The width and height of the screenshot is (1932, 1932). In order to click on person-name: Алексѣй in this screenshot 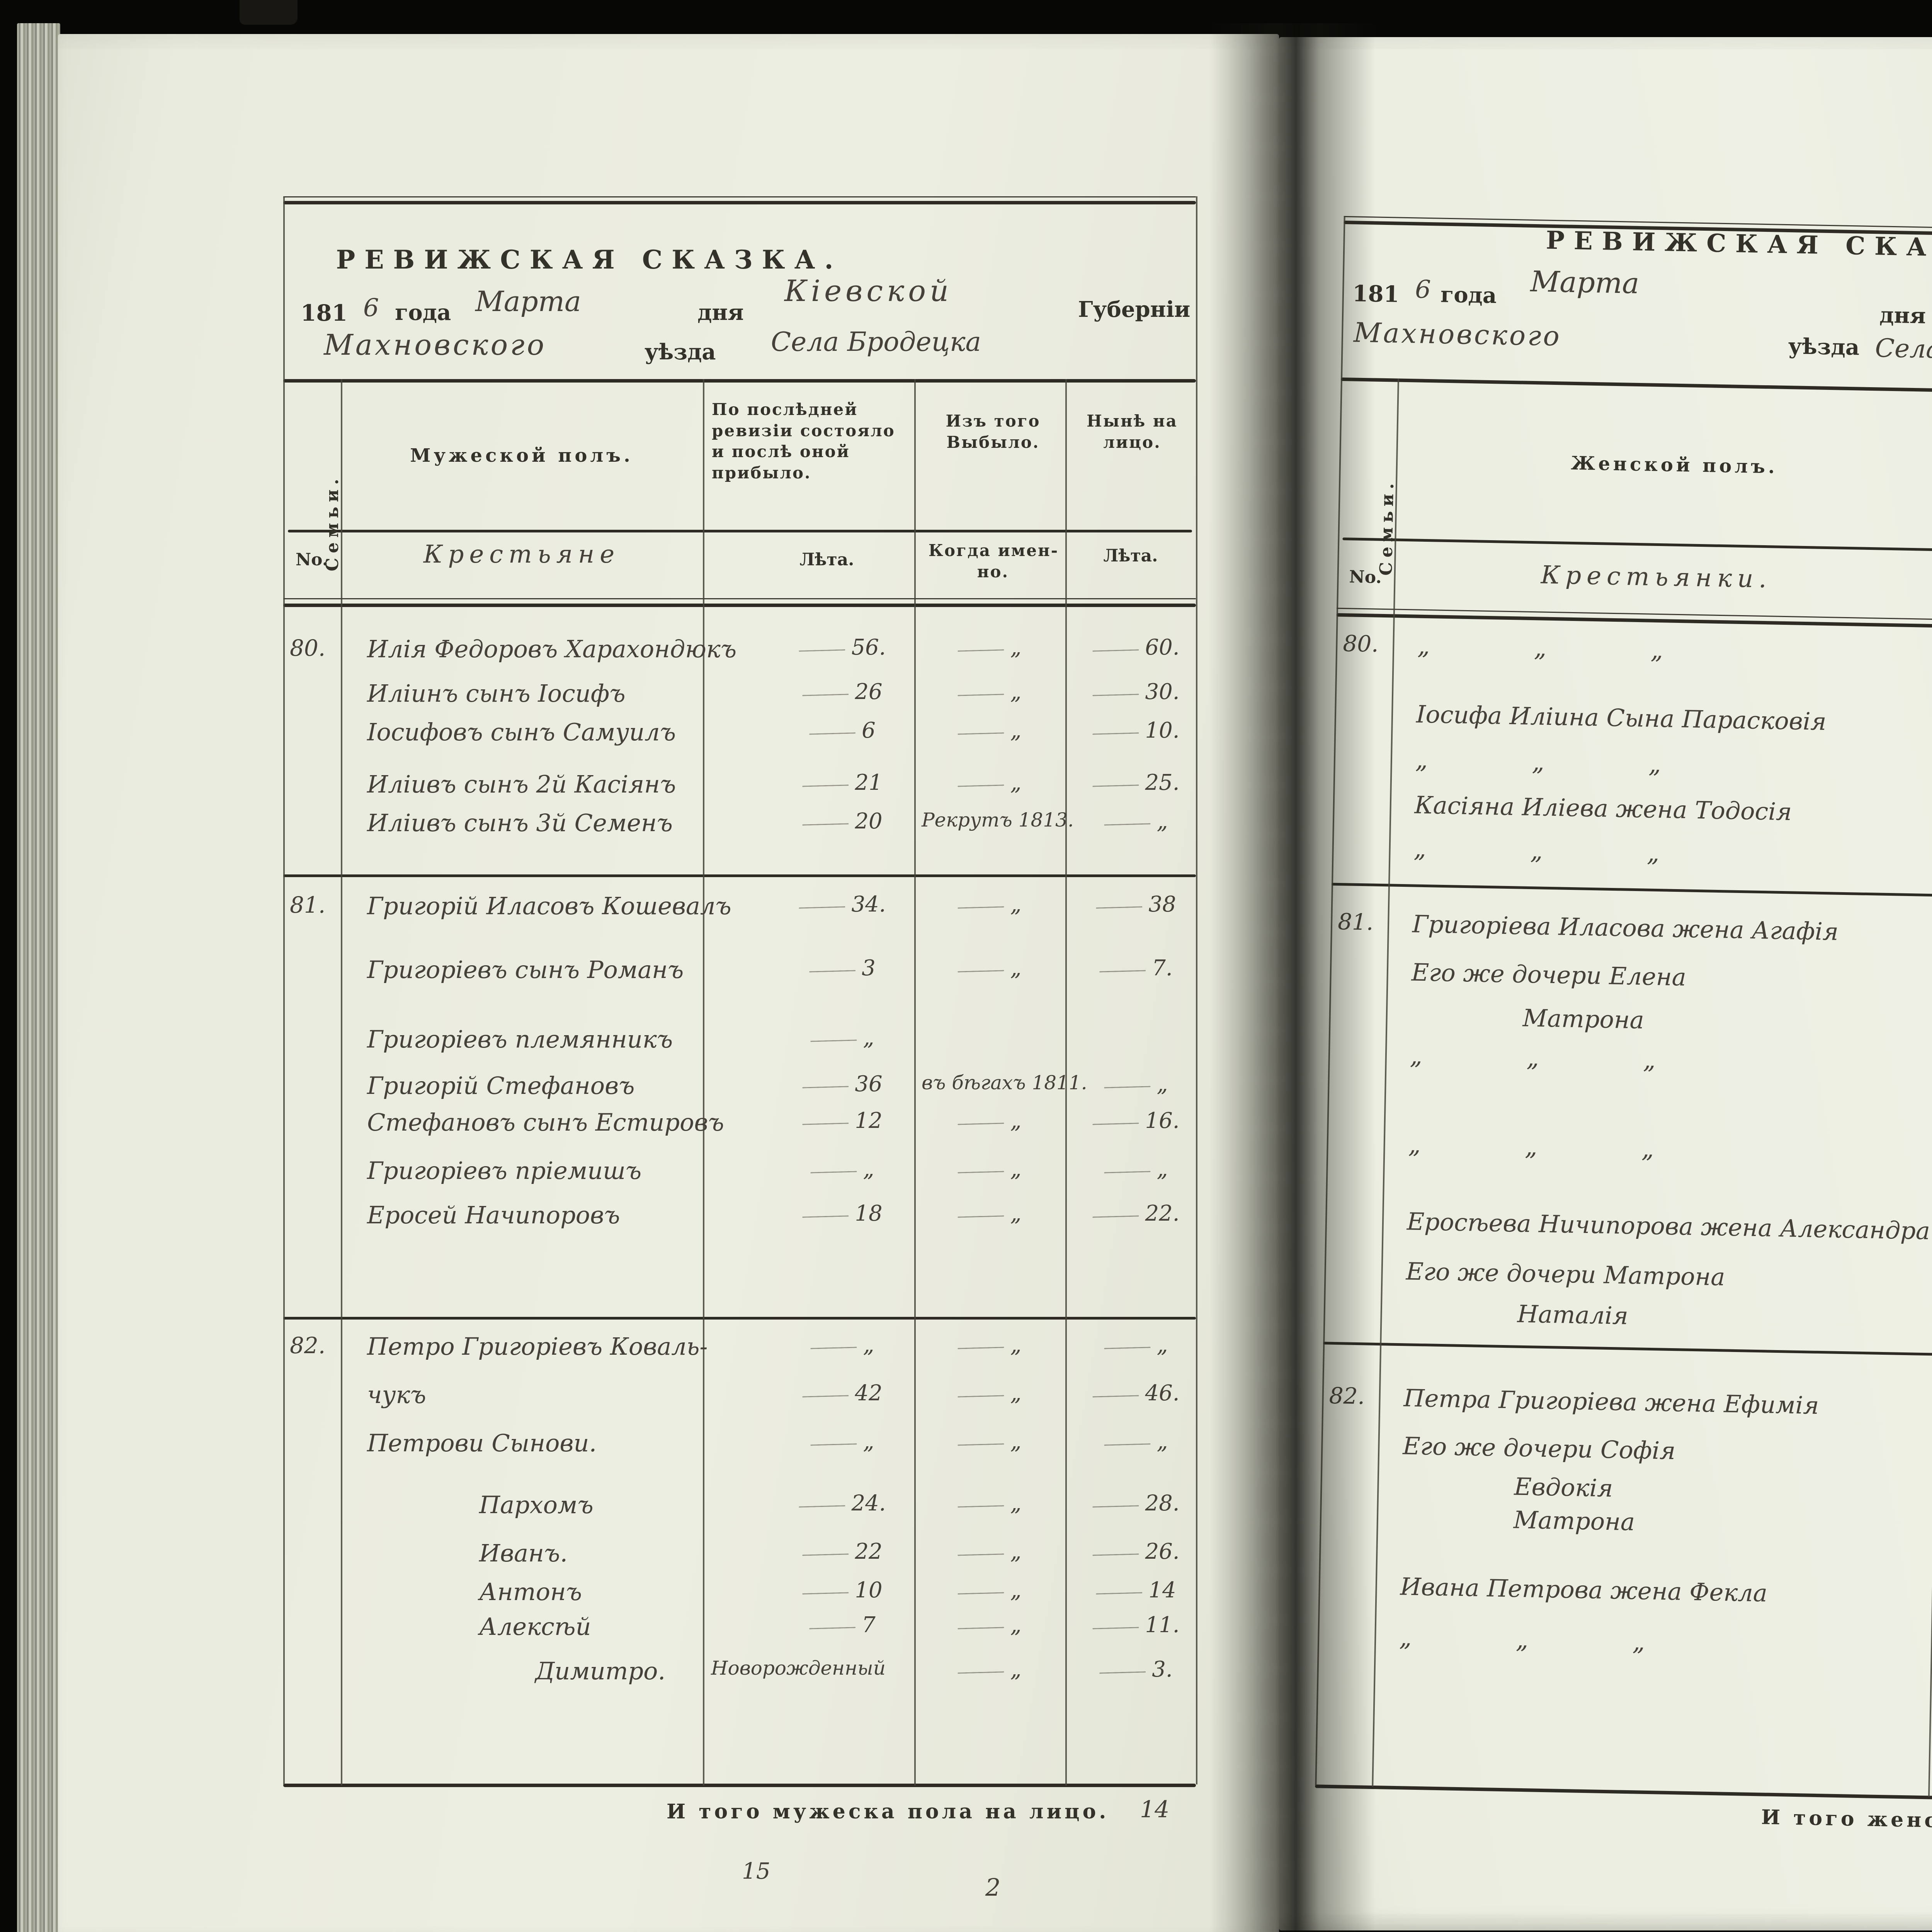, I will do `click(535, 1627)`.